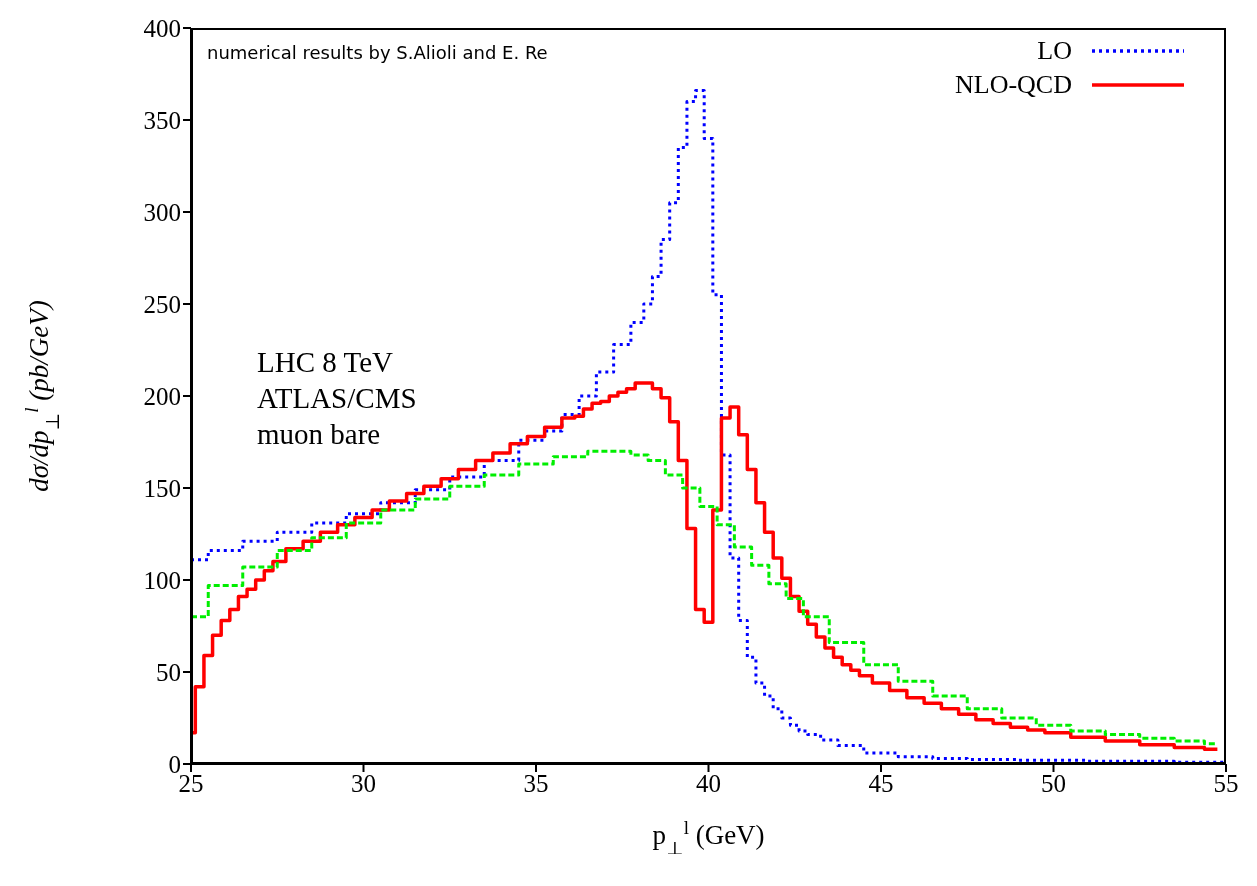  I want to click on x-axis-title: p$_{⊥}$$^{l}$ (GeV), so click(708, 837).